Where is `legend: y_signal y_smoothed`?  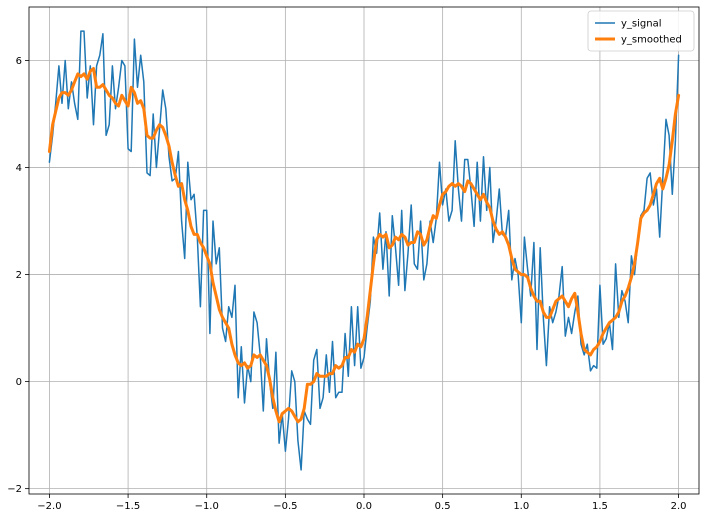
legend: y_signal y_smoothed is located at coordinates (641, 31).